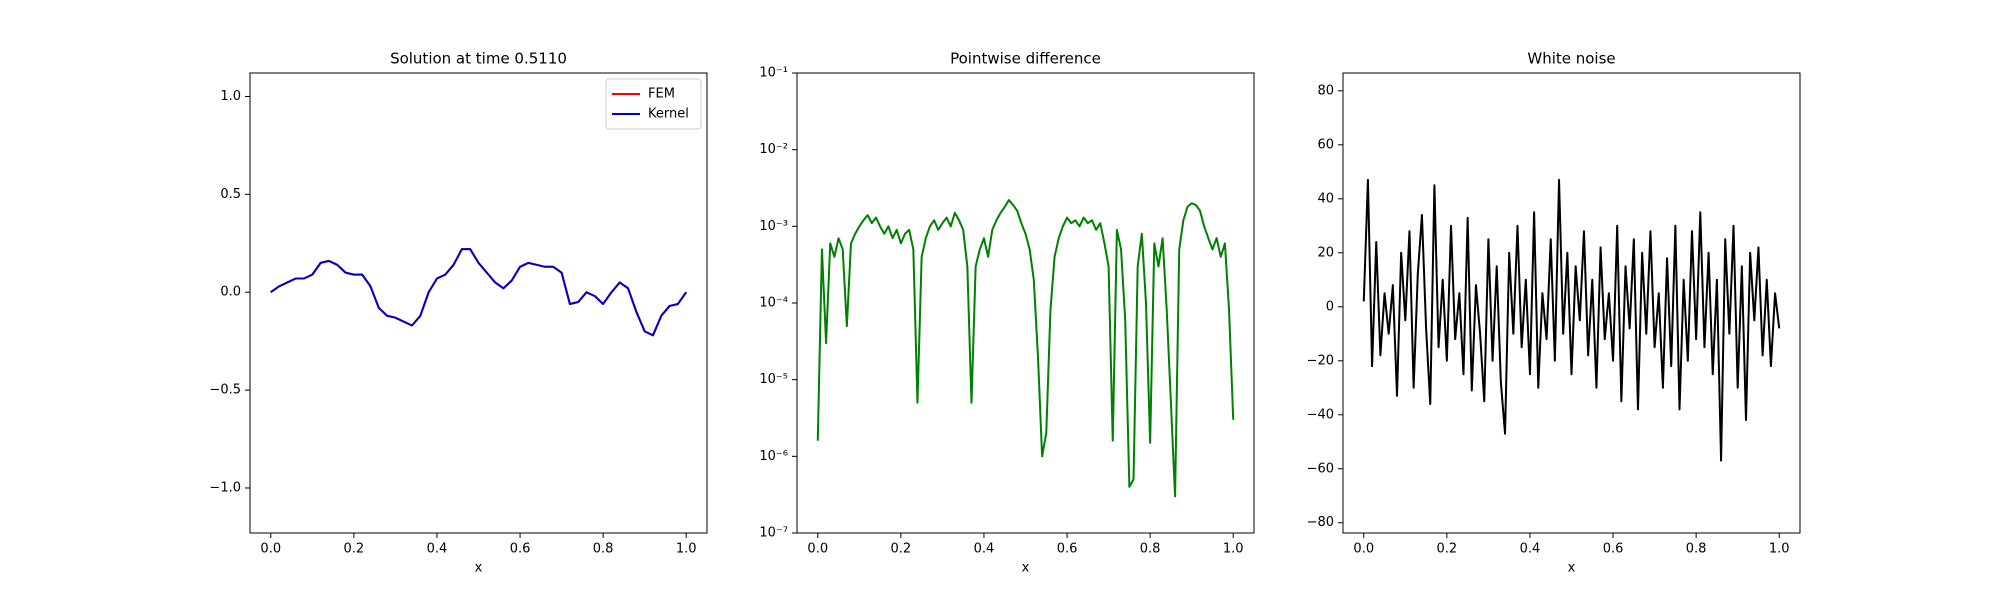 The width and height of the screenshot is (2000, 600). I want to click on y-tick-label: 10⁻⁷, so click(773, 533).